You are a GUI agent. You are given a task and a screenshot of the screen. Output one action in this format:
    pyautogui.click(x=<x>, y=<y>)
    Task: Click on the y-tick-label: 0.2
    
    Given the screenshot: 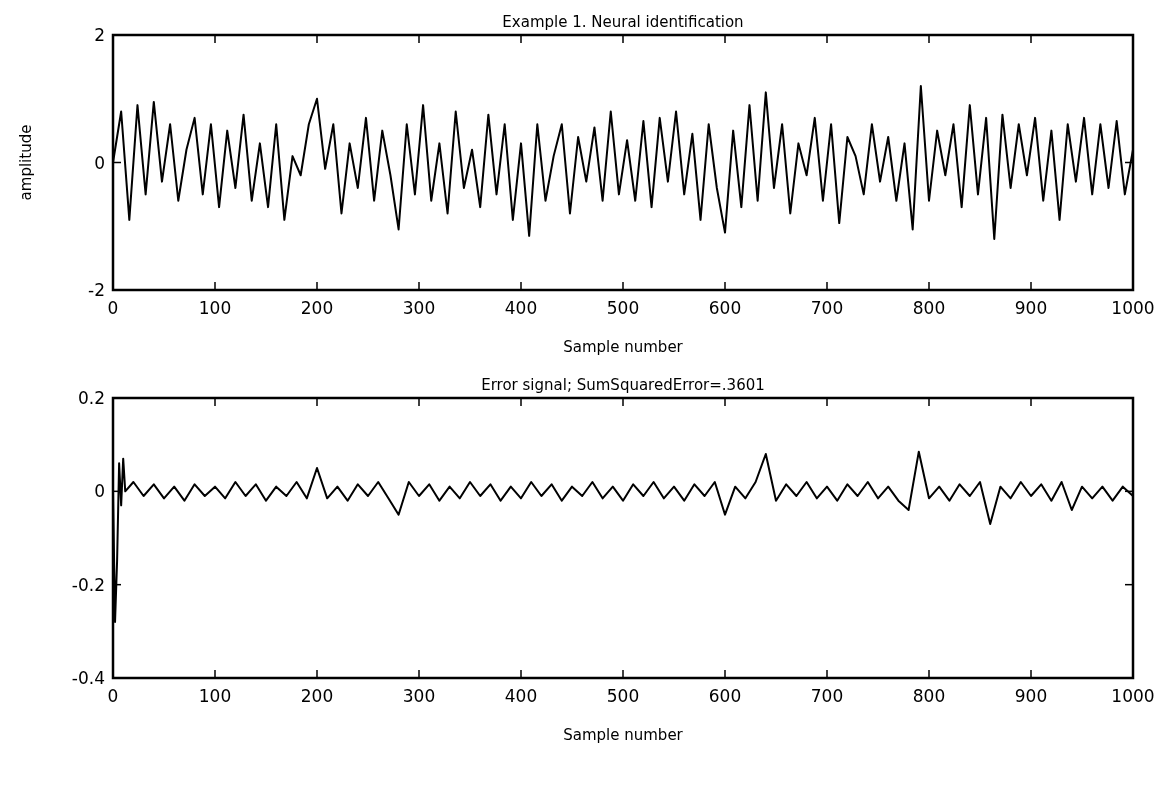 What is the action you would take?
    pyautogui.click(x=91, y=398)
    